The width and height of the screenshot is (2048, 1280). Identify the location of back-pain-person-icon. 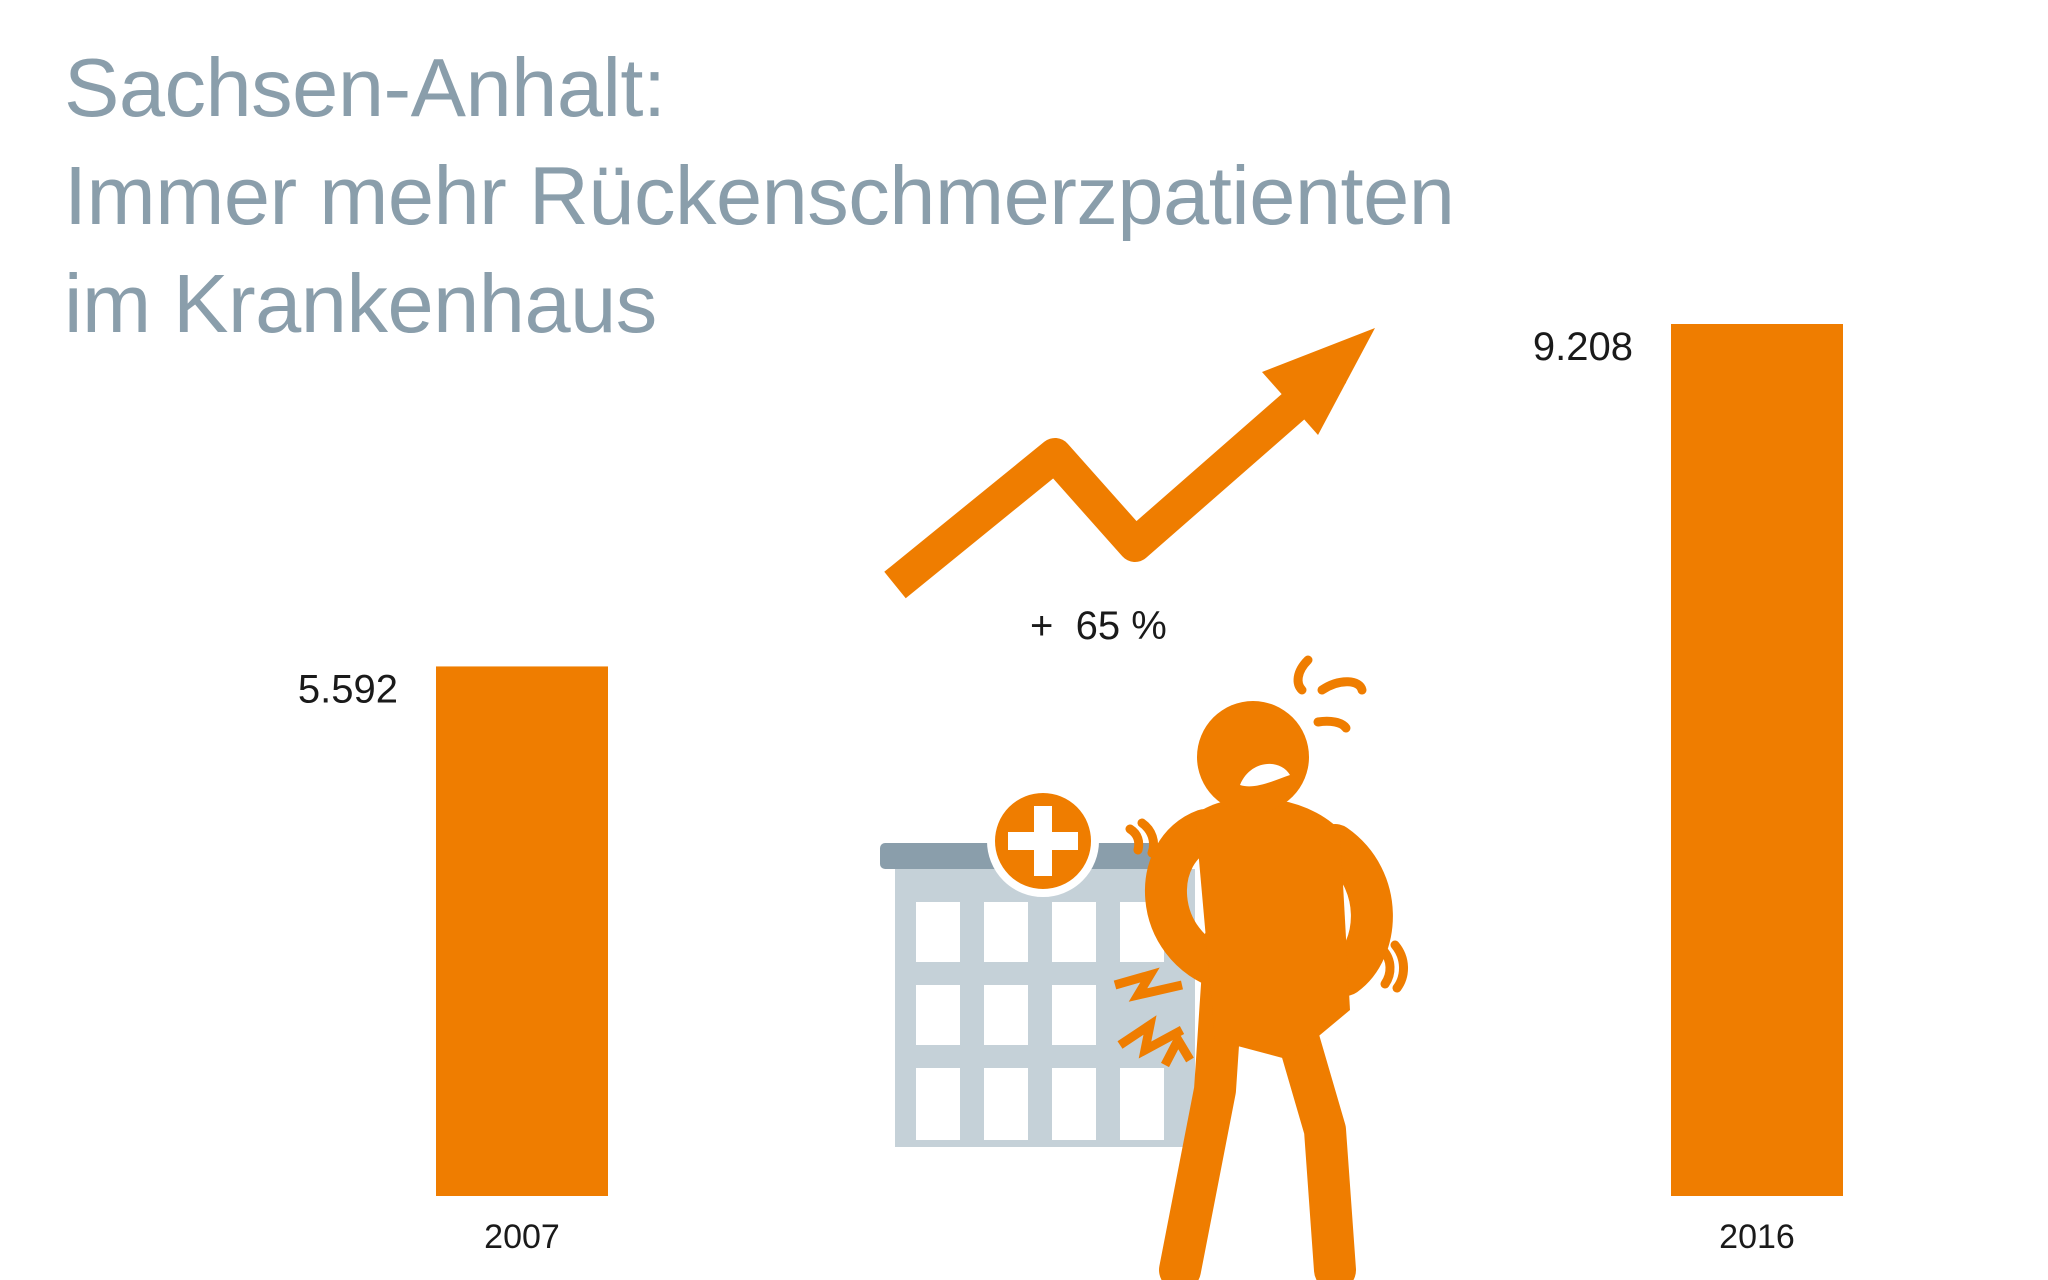
(1260, 967).